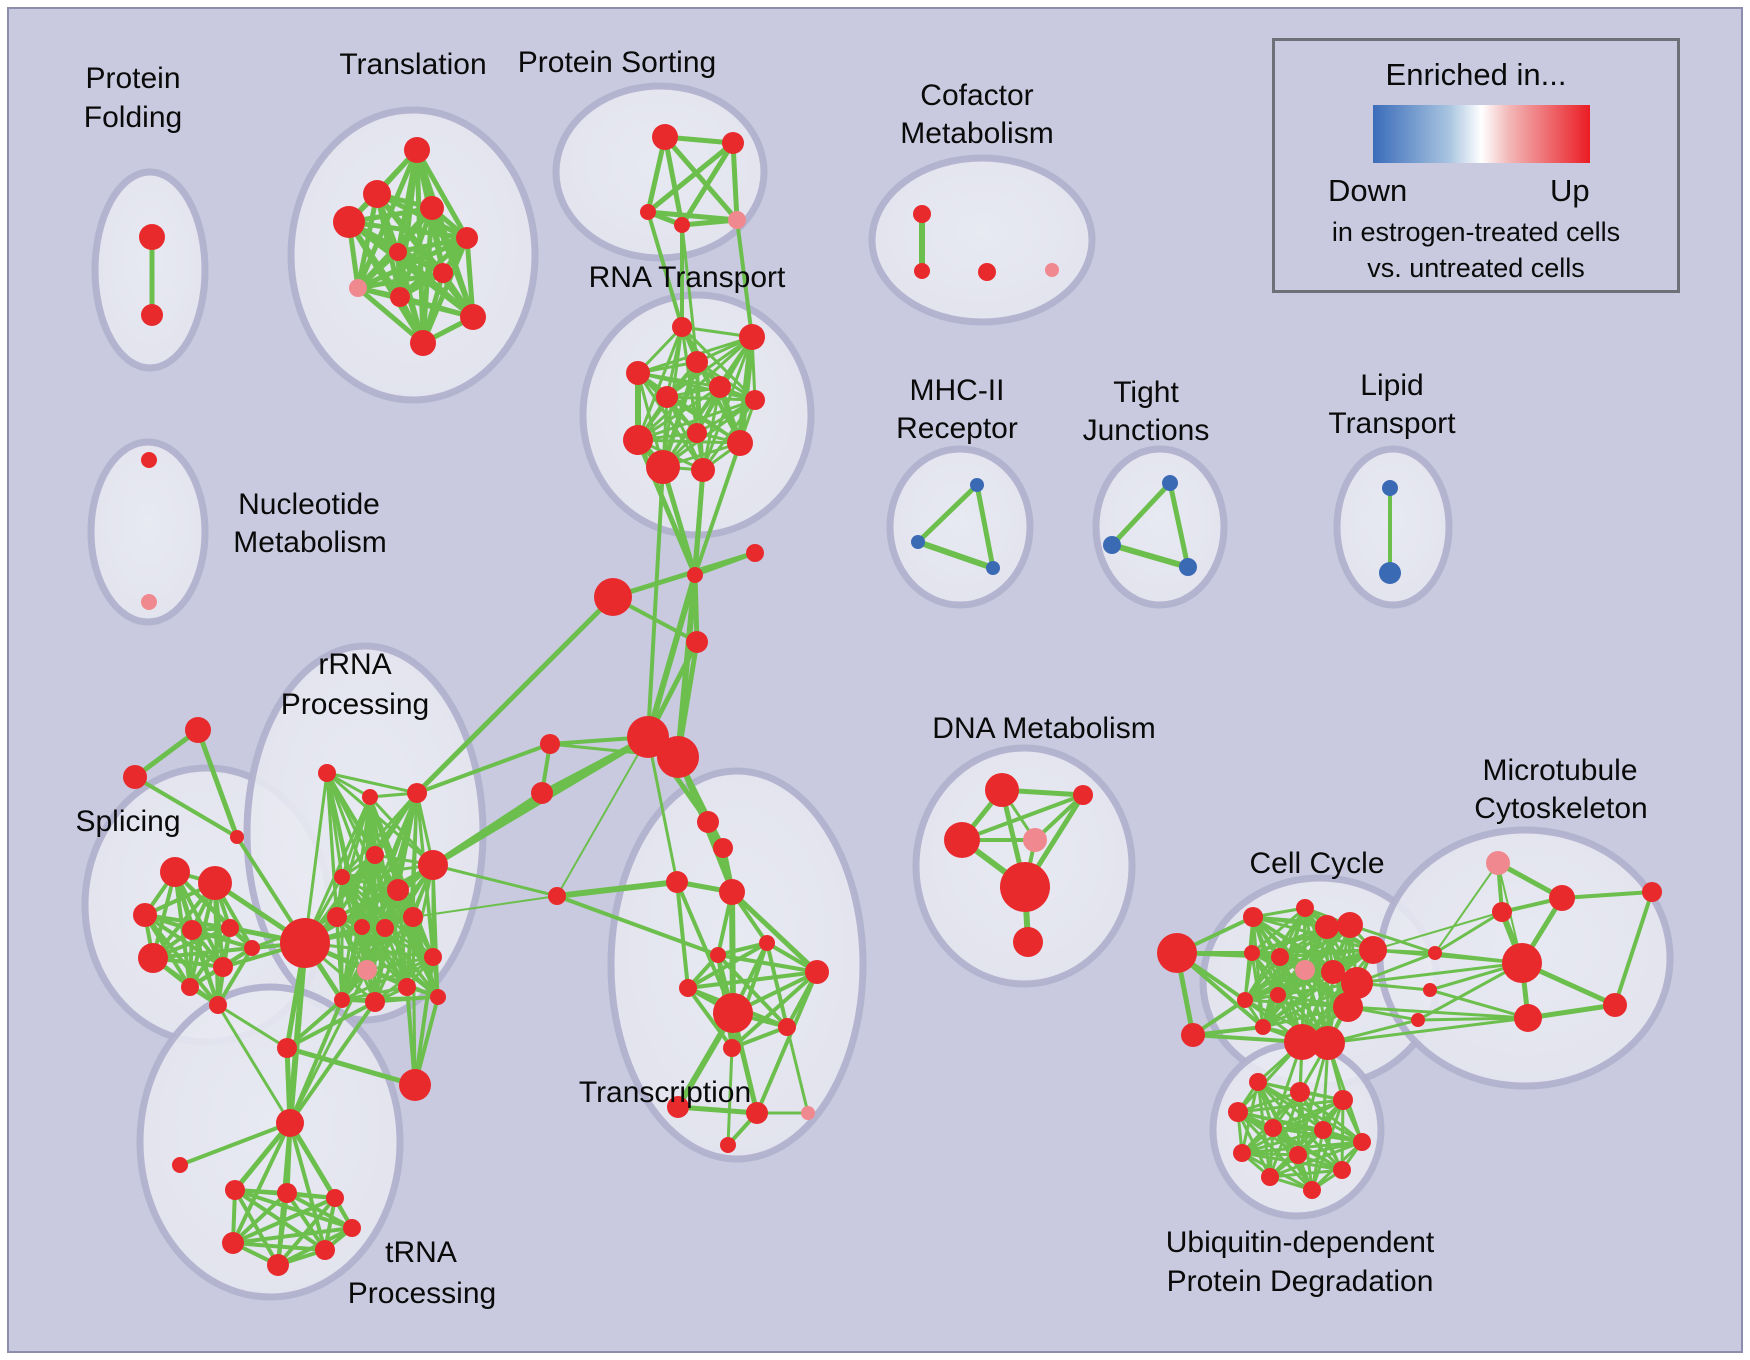 This screenshot has width=1750, height=1360. I want to click on cluster-label-tn: Processing, so click(422, 1293).